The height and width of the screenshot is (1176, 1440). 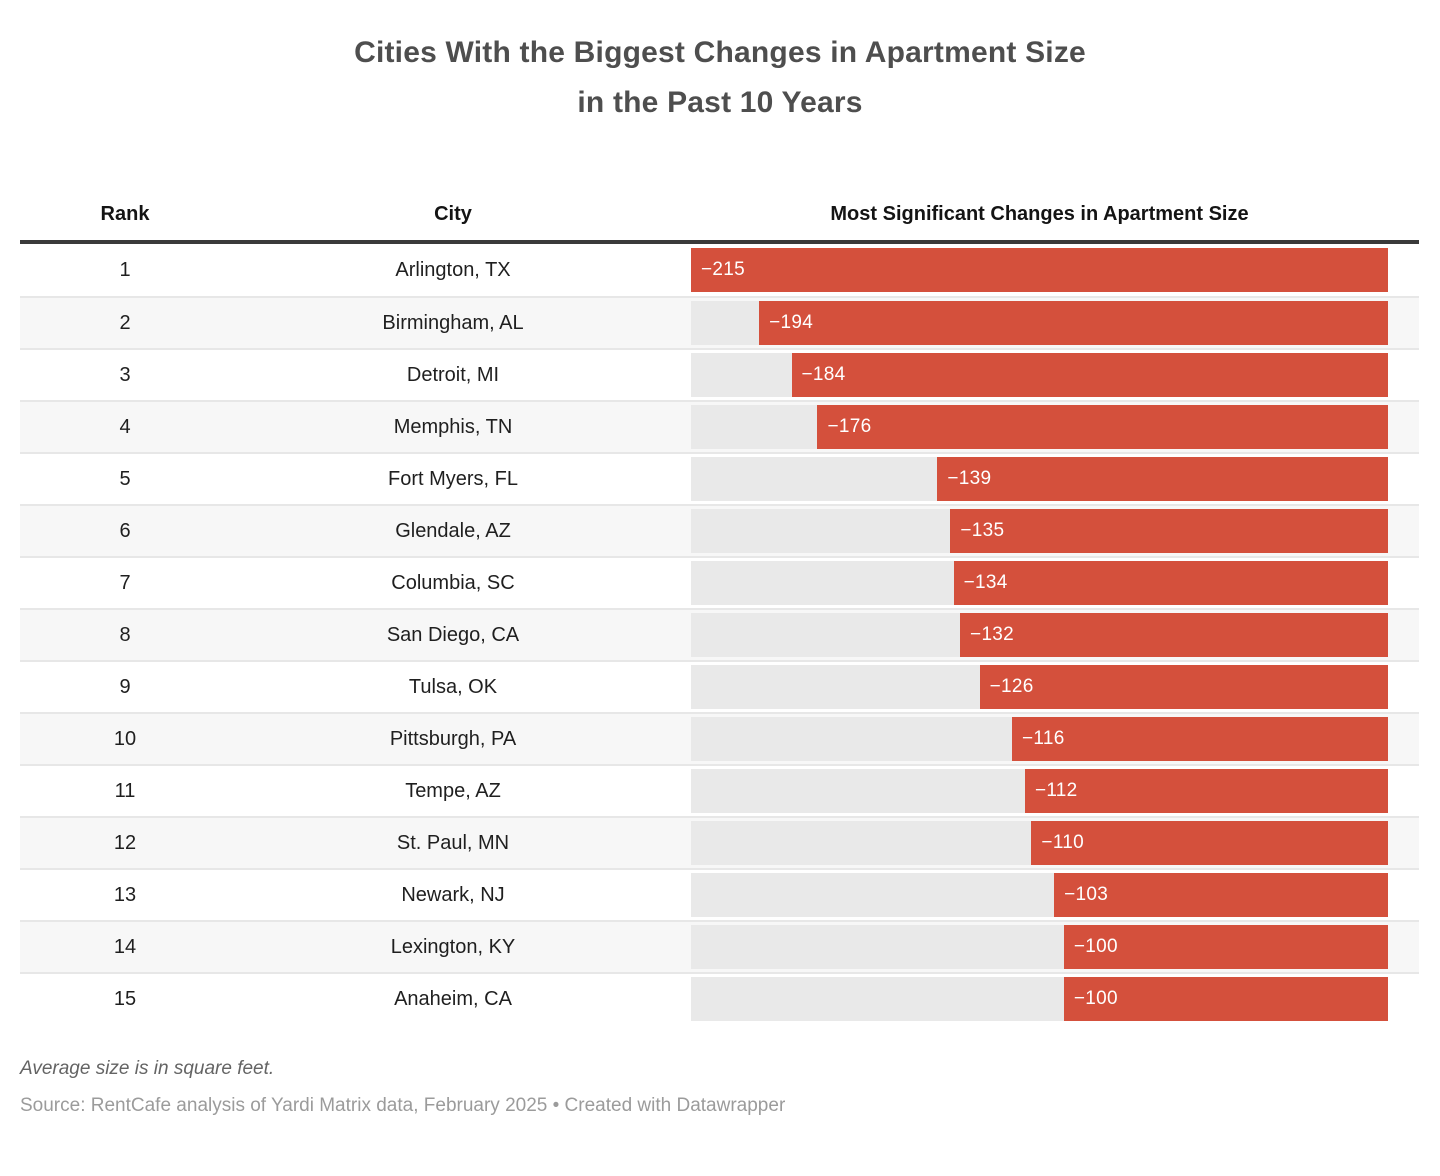 I want to click on city-cell: Tulsa, OK, so click(x=453, y=686).